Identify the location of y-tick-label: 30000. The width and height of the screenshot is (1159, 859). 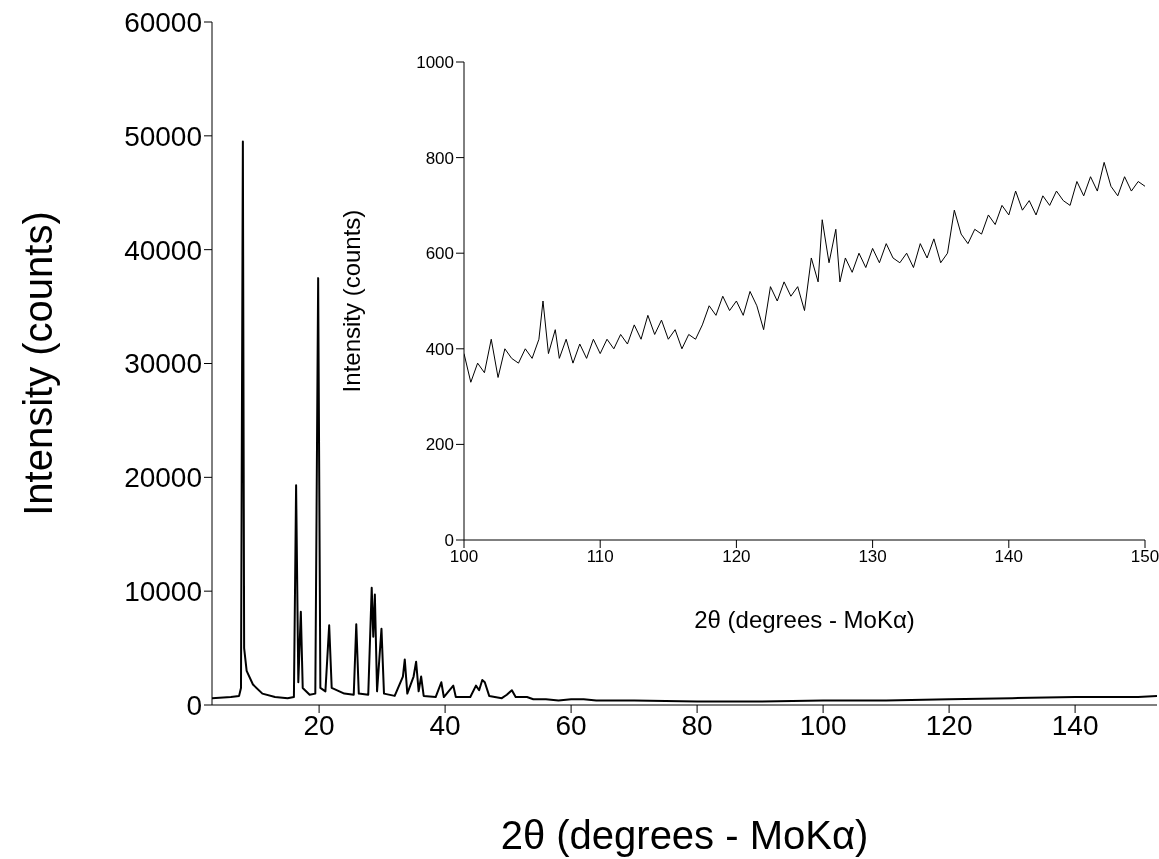
(163, 364).